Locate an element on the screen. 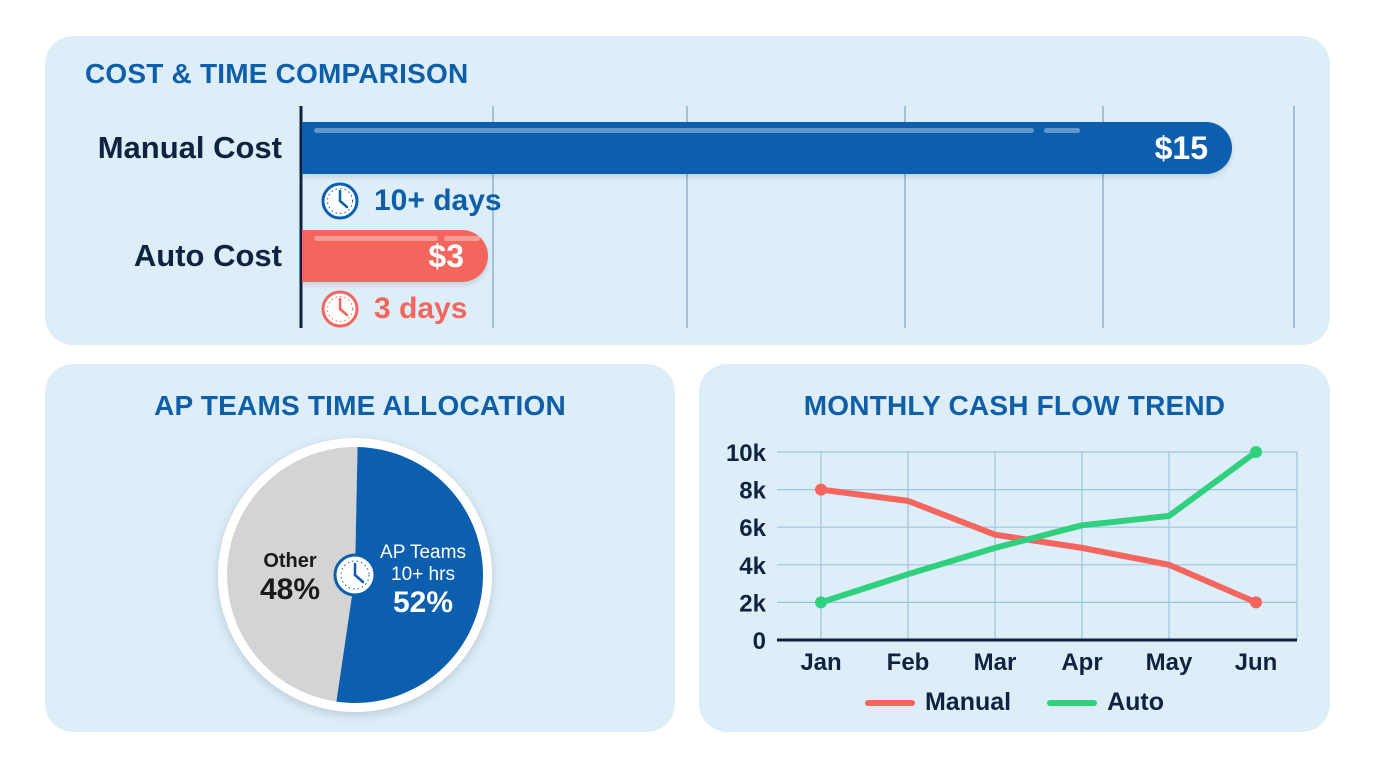 This screenshot has width=1376, height=768. auto-cost-bar: $3 is located at coordinates (395, 256).